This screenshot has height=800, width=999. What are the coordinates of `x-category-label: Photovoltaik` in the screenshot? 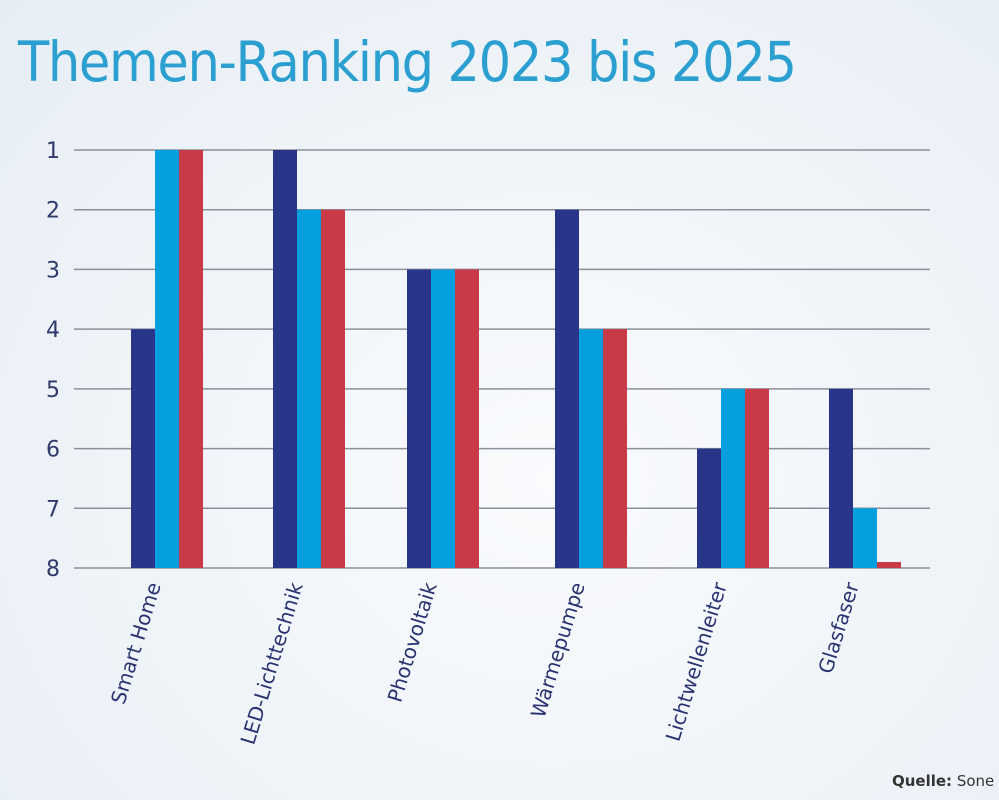 It's located at (412, 642).